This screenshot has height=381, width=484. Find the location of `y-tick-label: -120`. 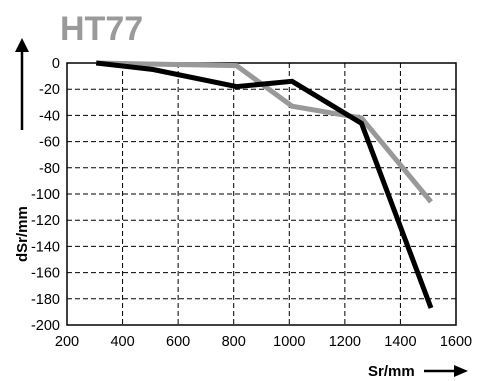

y-tick-label: -120 is located at coordinates (45, 221).